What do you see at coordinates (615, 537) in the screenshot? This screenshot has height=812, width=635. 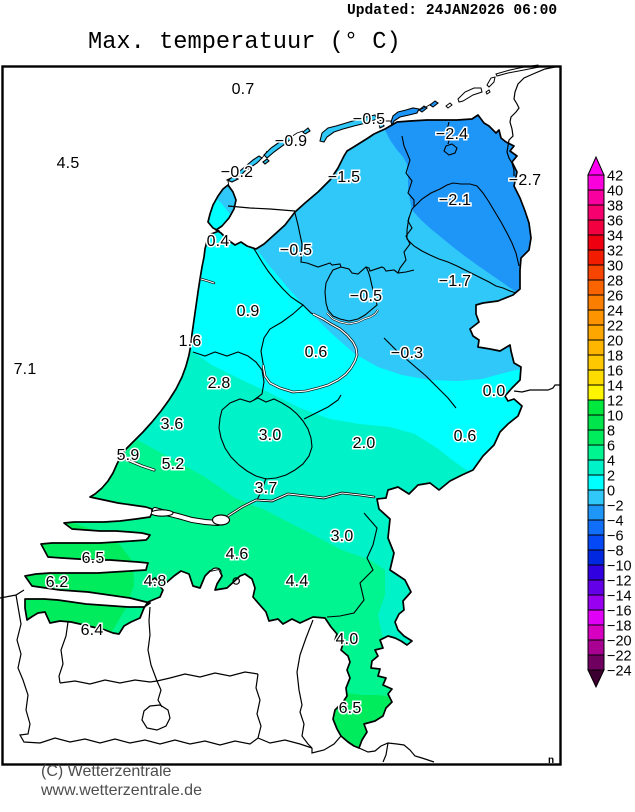 I see `svg-text: −6` at bounding box center [615, 537].